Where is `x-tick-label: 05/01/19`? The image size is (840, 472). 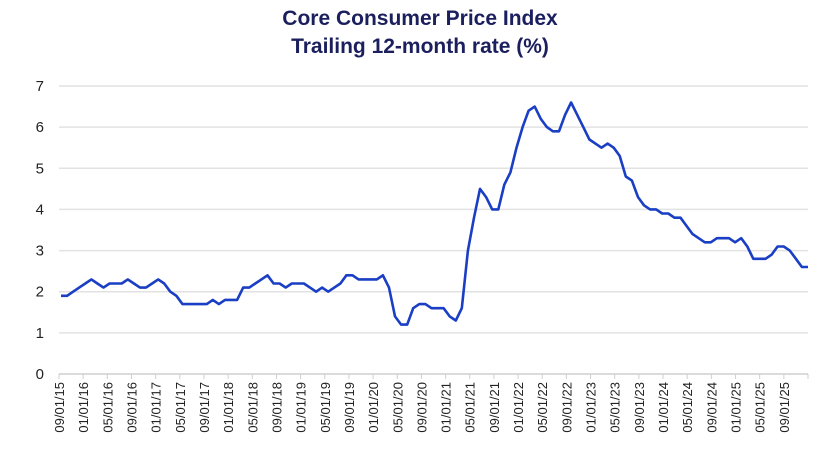 x-tick-label: 05/01/19 is located at coordinates (325, 407).